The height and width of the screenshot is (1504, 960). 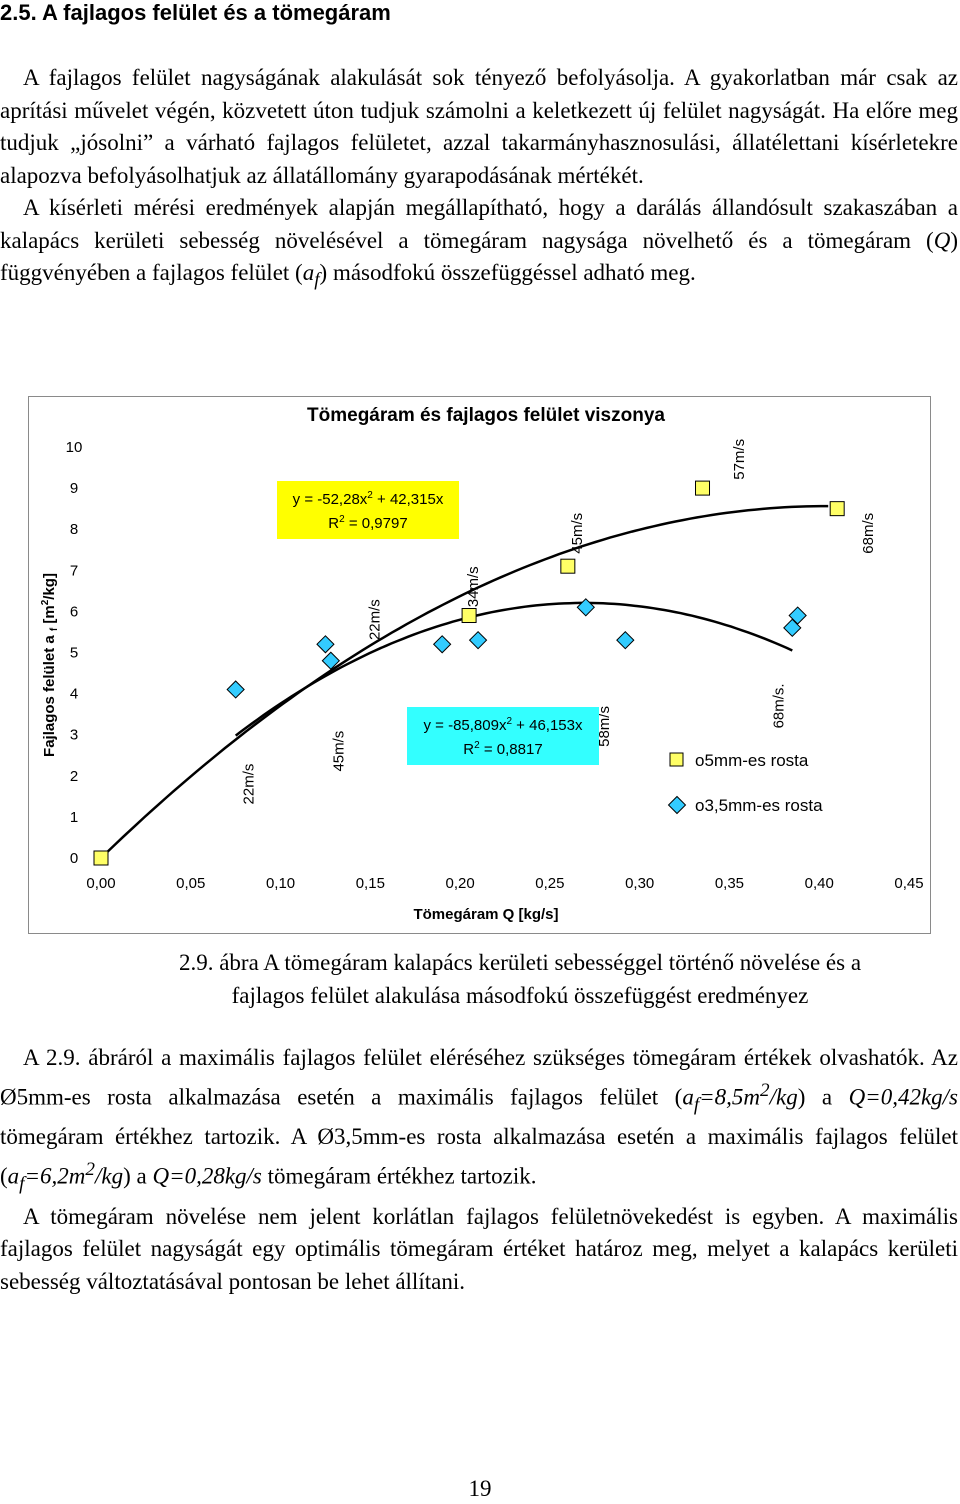 I want to click on eq-35mm-main: y = -85,809x, so click(x=464, y=725).